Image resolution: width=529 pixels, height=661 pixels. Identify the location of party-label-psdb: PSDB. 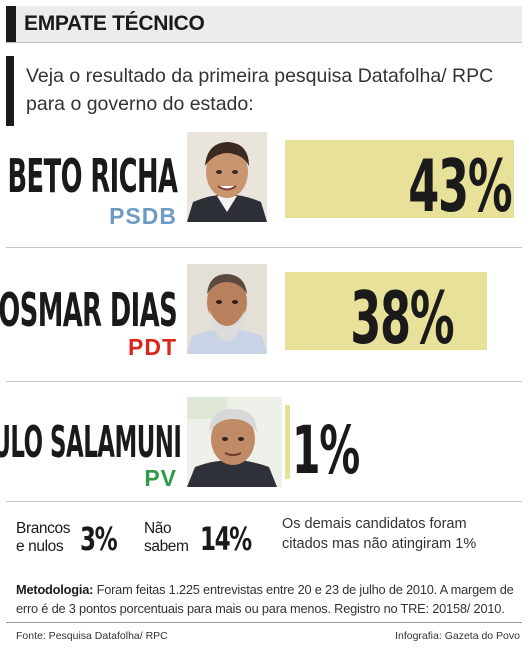
(143, 216).